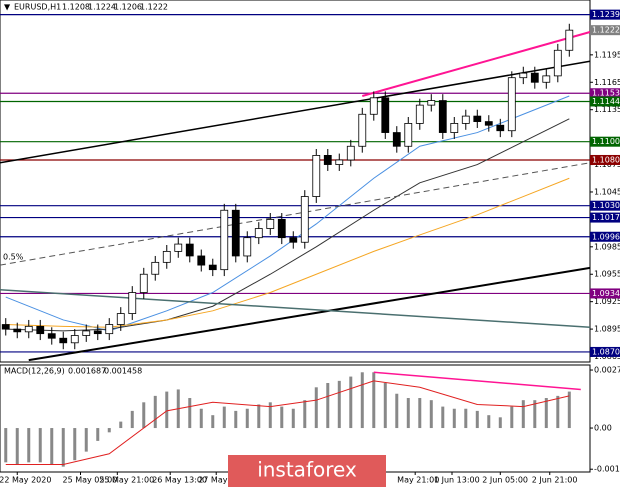 The width and height of the screenshot is (620, 487). I want to click on x-tick-label: 2 Jun 21:00, so click(555, 480).